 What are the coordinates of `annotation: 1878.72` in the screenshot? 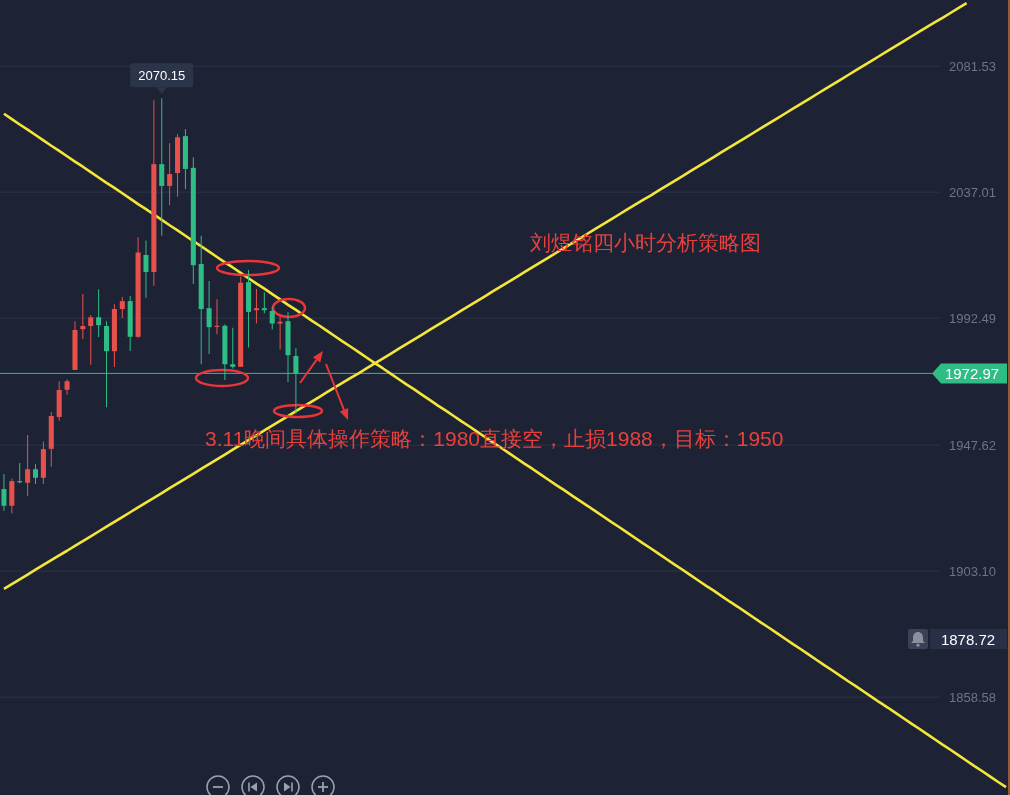 It's located at (968, 639).